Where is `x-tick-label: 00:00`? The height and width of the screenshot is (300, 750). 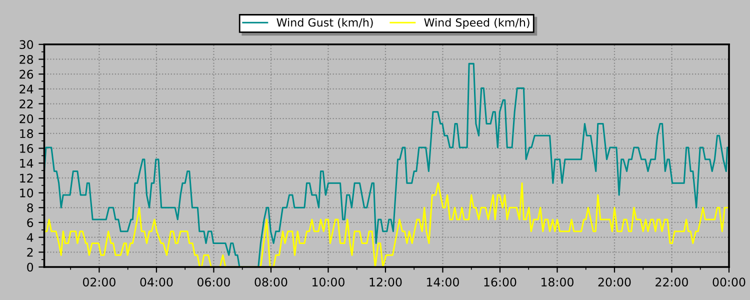 x-tick-label: 00:00 is located at coordinates (729, 282).